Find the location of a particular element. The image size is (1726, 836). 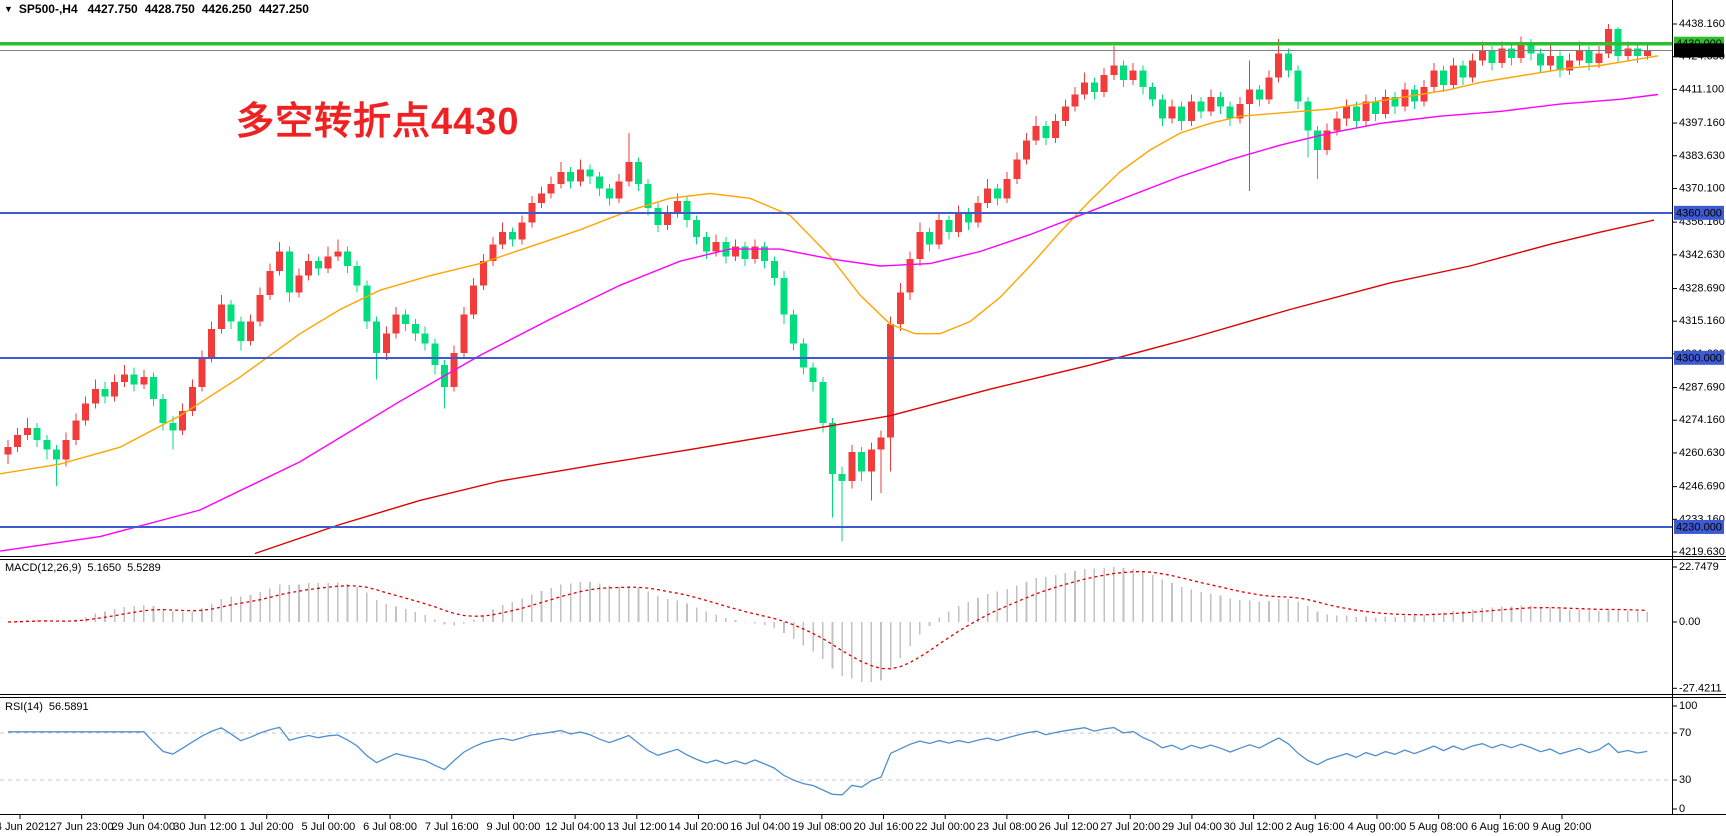

price-badge is located at coordinates (1699, 50).